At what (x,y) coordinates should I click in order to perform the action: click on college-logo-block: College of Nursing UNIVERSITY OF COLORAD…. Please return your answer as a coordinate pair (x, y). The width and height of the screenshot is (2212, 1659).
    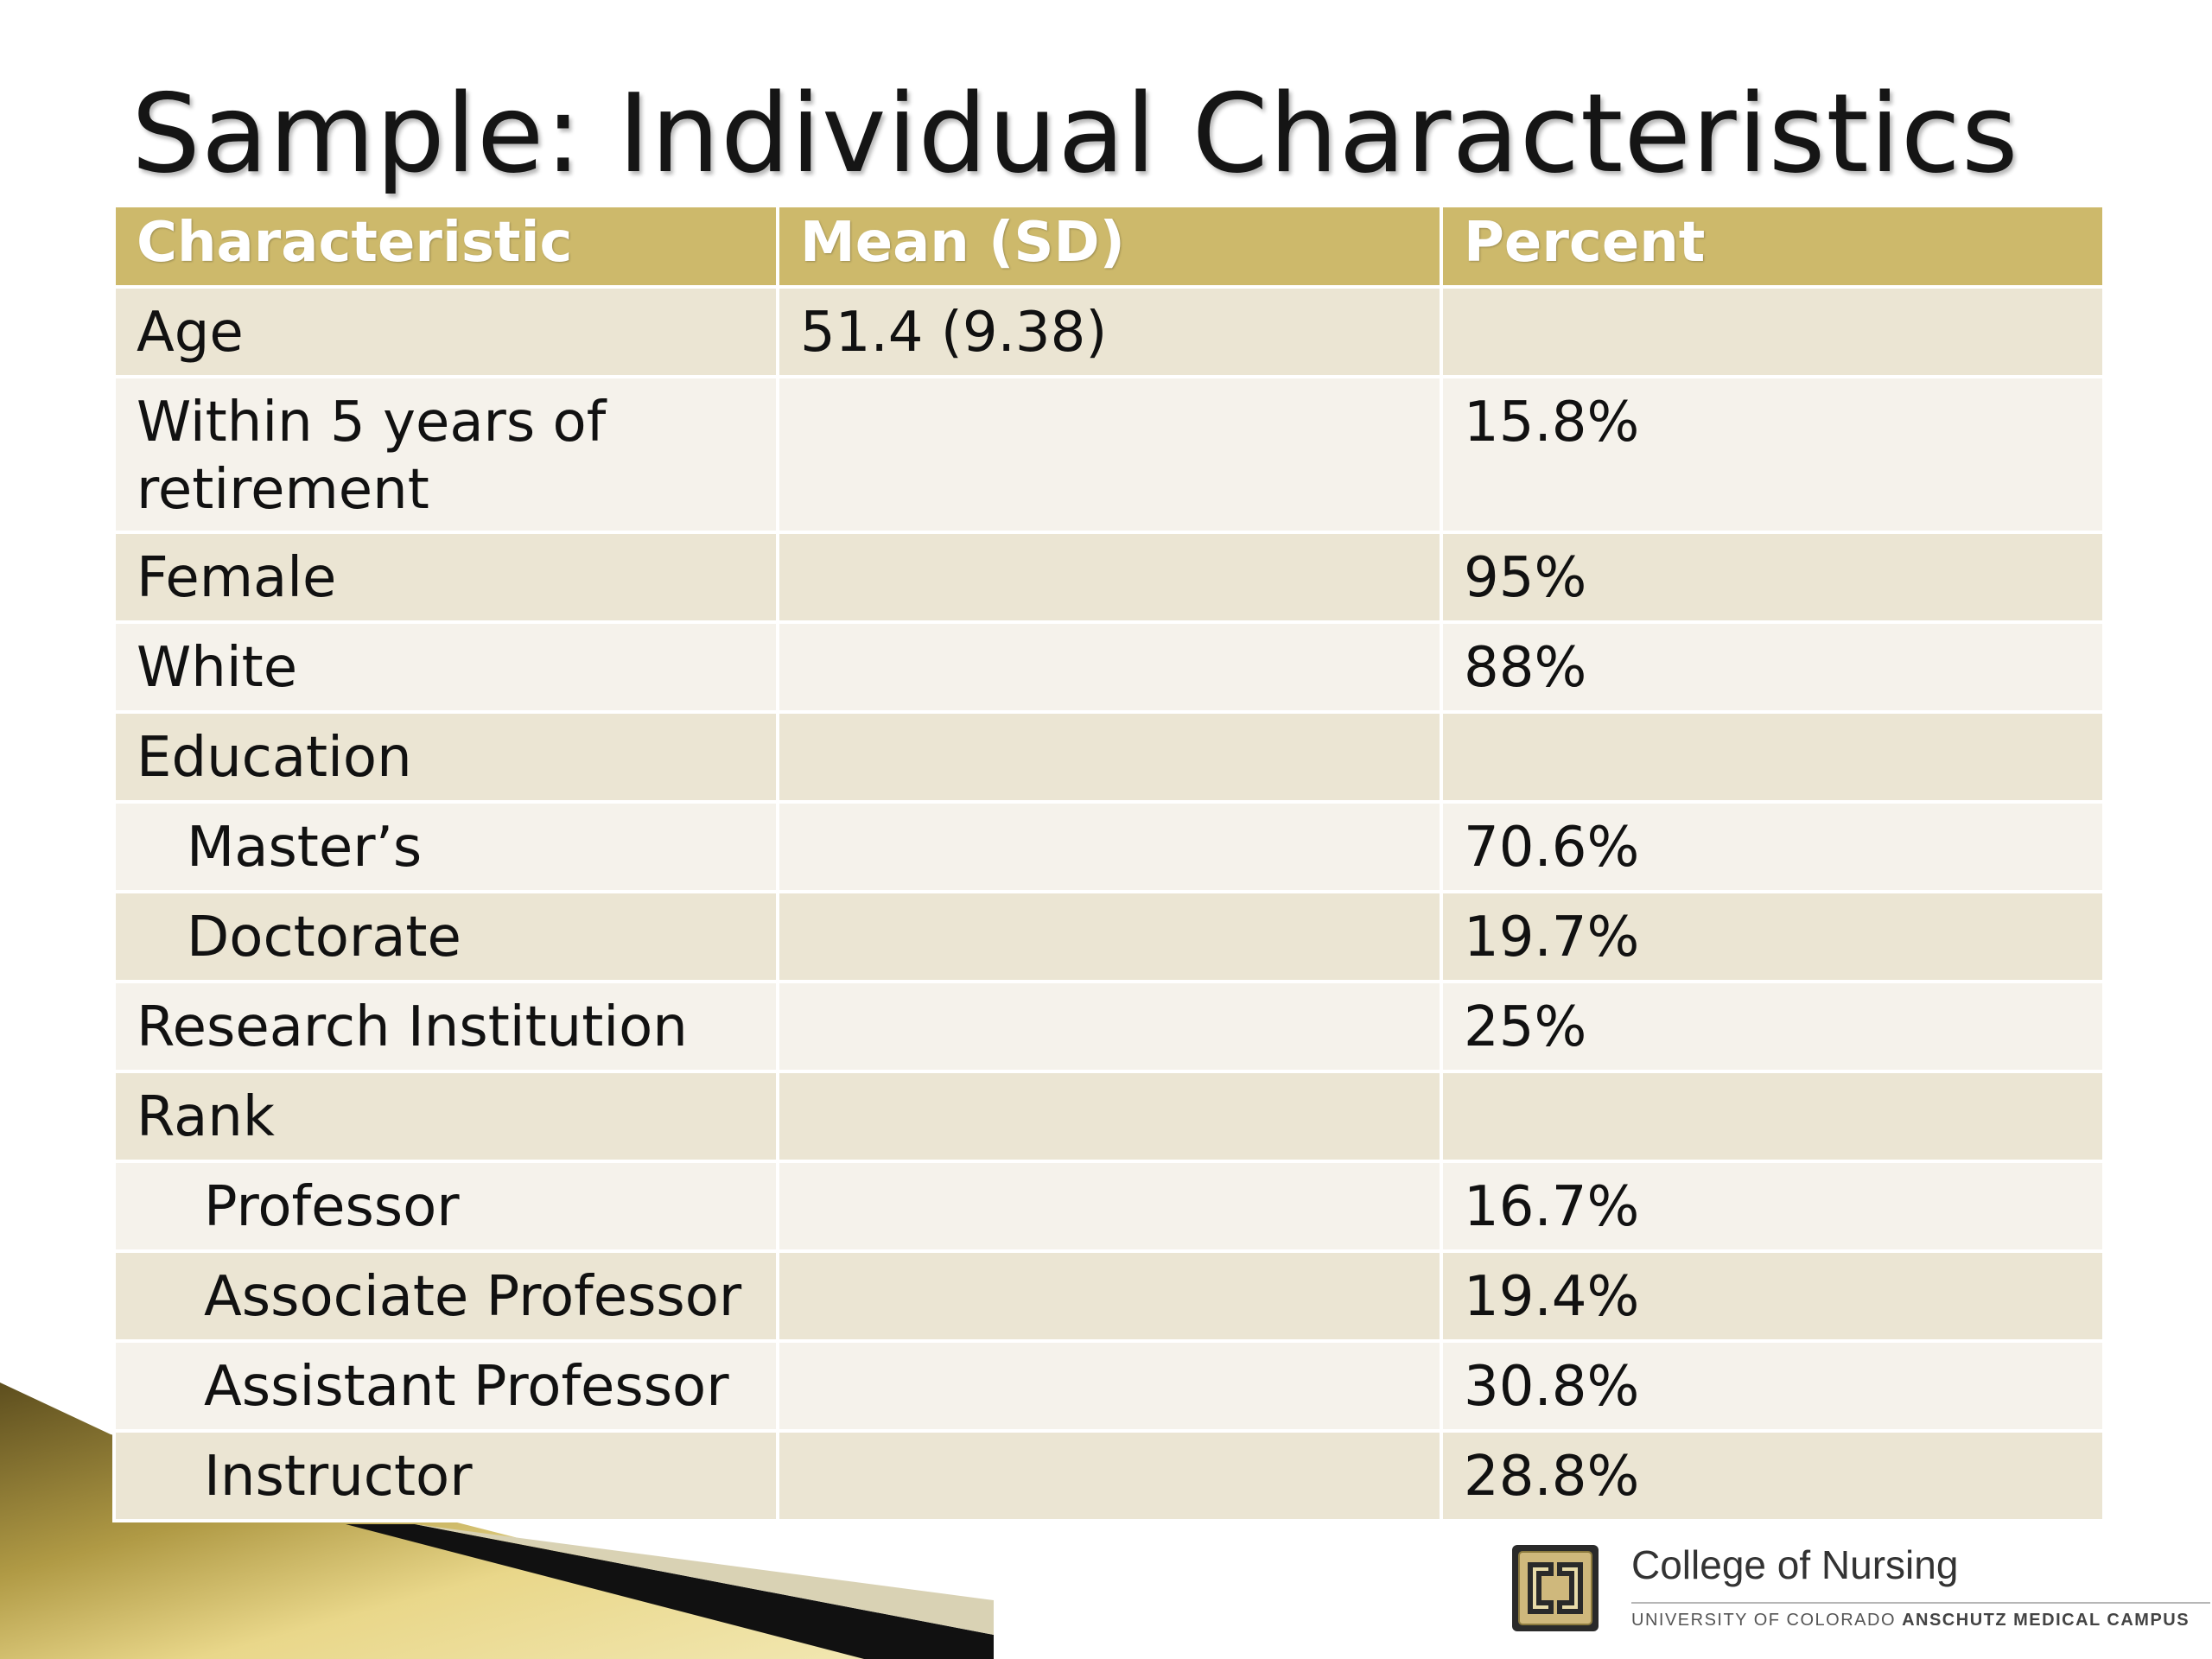
    Looking at the image, I should click on (1859, 1596).